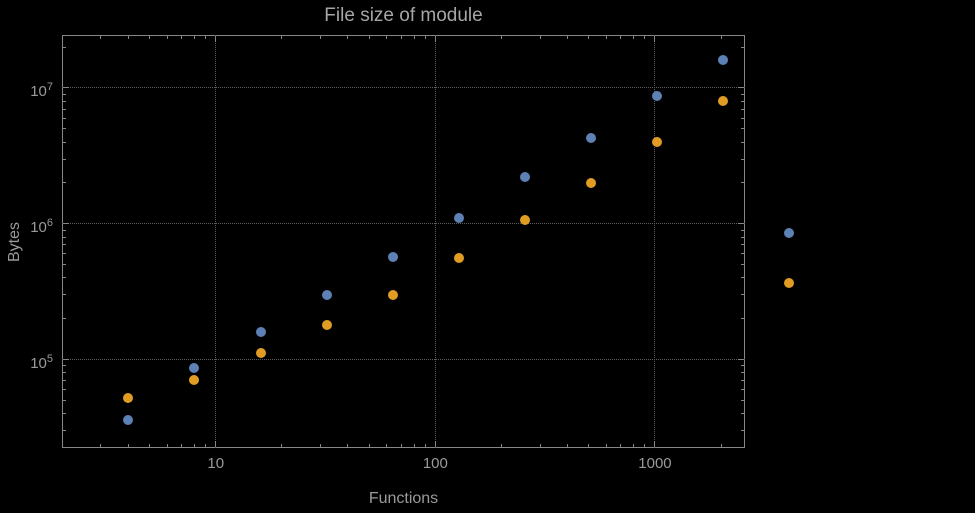 Image resolution: width=975 pixels, height=513 pixels. What do you see at coordinates (41, 90) in the screenshot?
I see `y-tick-label: 10⁷` at bounding box center [41, 90].